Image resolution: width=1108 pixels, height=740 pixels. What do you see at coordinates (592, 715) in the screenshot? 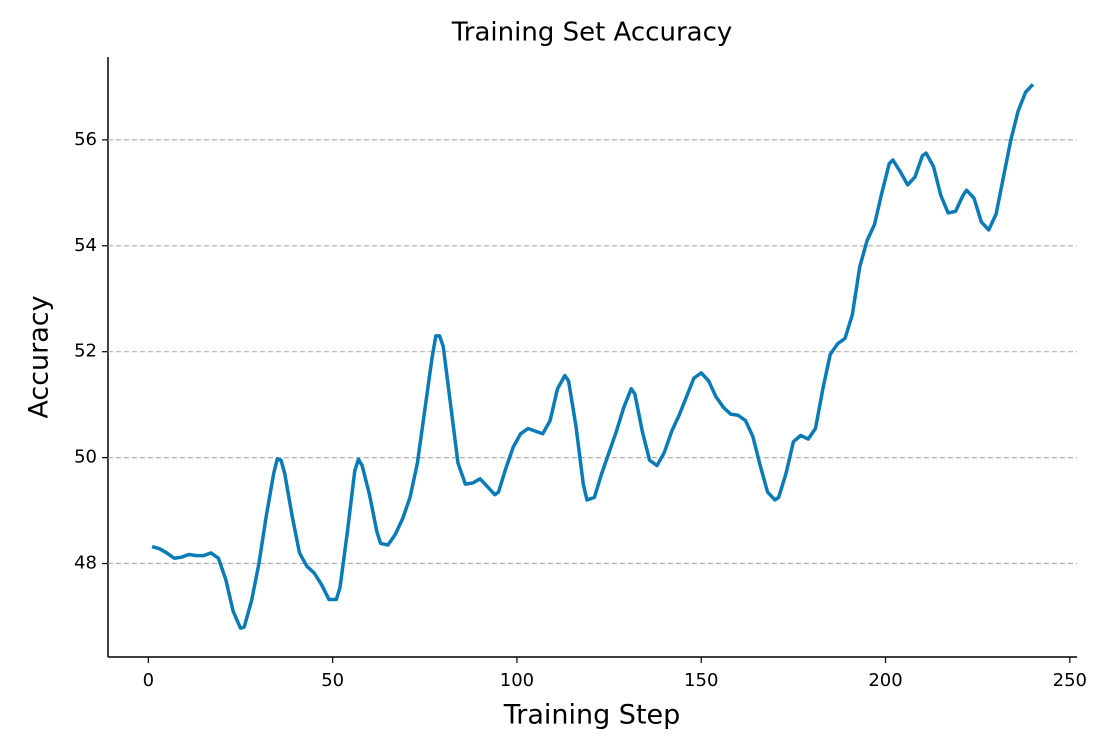
I see `x-axis-label: Training Step` at bounding box center [592, 715].